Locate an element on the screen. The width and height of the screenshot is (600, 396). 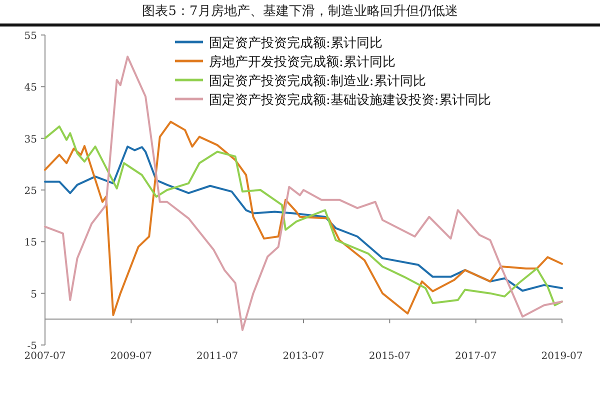
legend-label: 房地产开发投资完成额:累计同比 is located at coordinates (302, 62).